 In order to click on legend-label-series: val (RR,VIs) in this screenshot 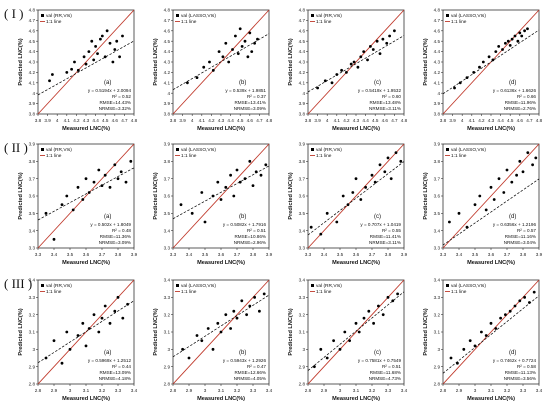, I will do `click(59, 286)`.